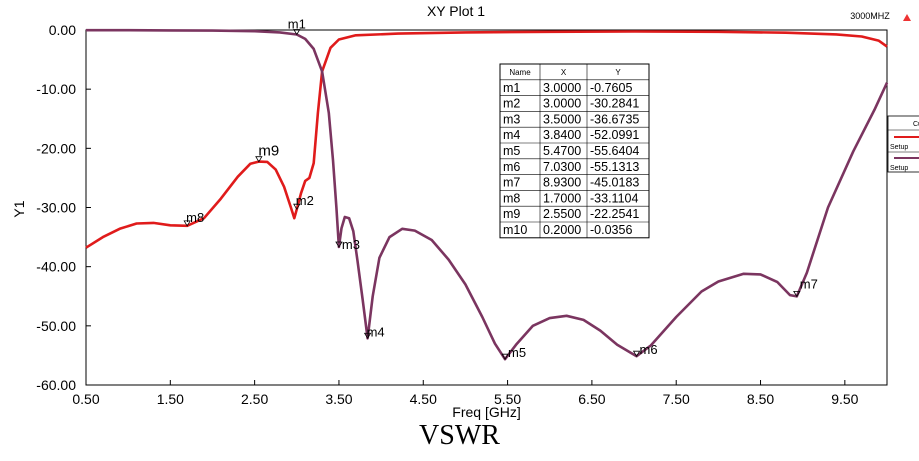 Image resolution: width=919 pixels, height=461 pixels. I want to click on chart-caption: VSWR, so click(459, 435).